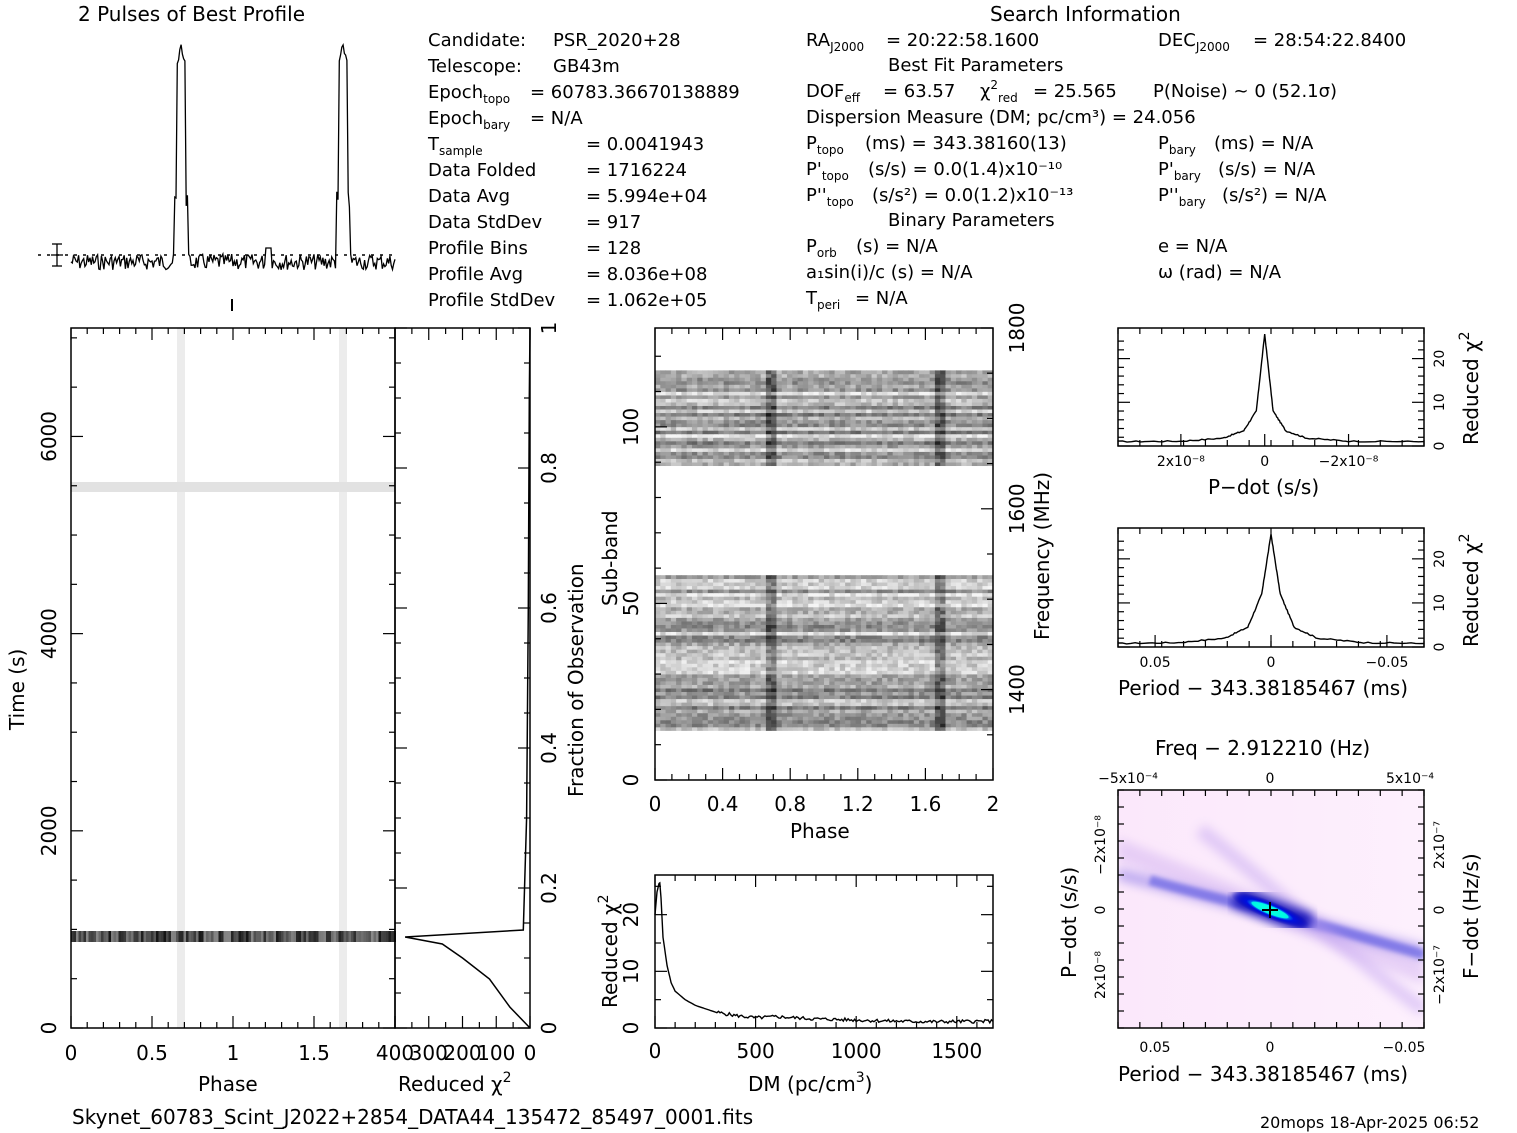 The width and height of the screenshot is (1517, 1133). What do you see at coordinates (975, 65) in the screenshot?
I see `best-fit-title: Best Fit Parameters` at bounding box center [975, 65].